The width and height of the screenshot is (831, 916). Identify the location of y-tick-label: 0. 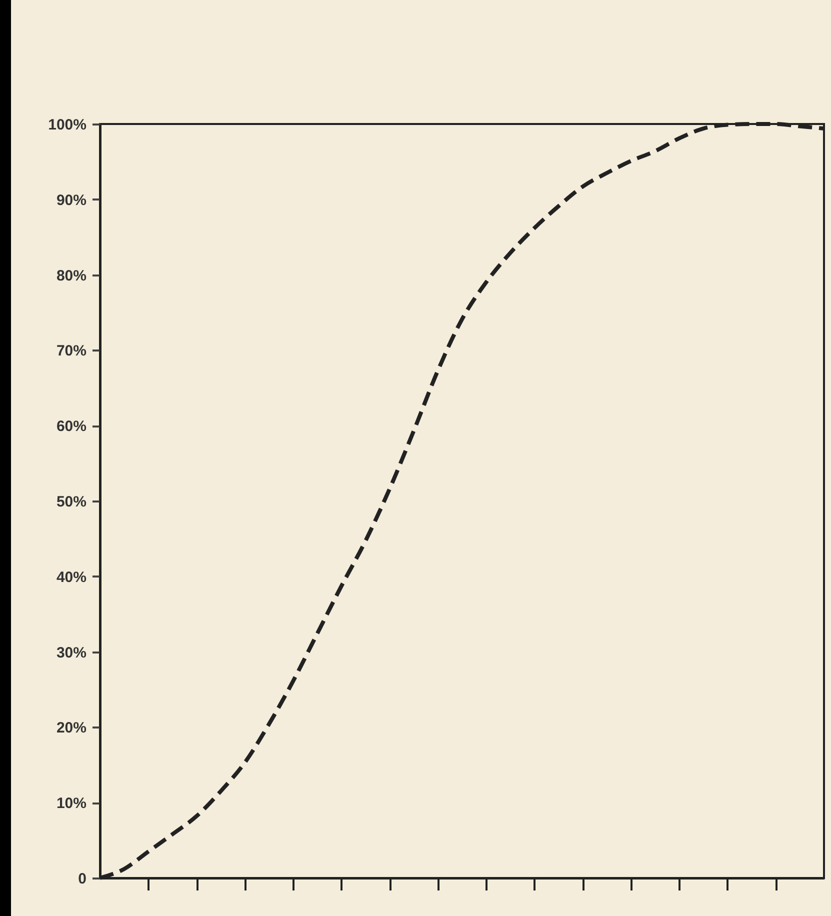
(82, 879).